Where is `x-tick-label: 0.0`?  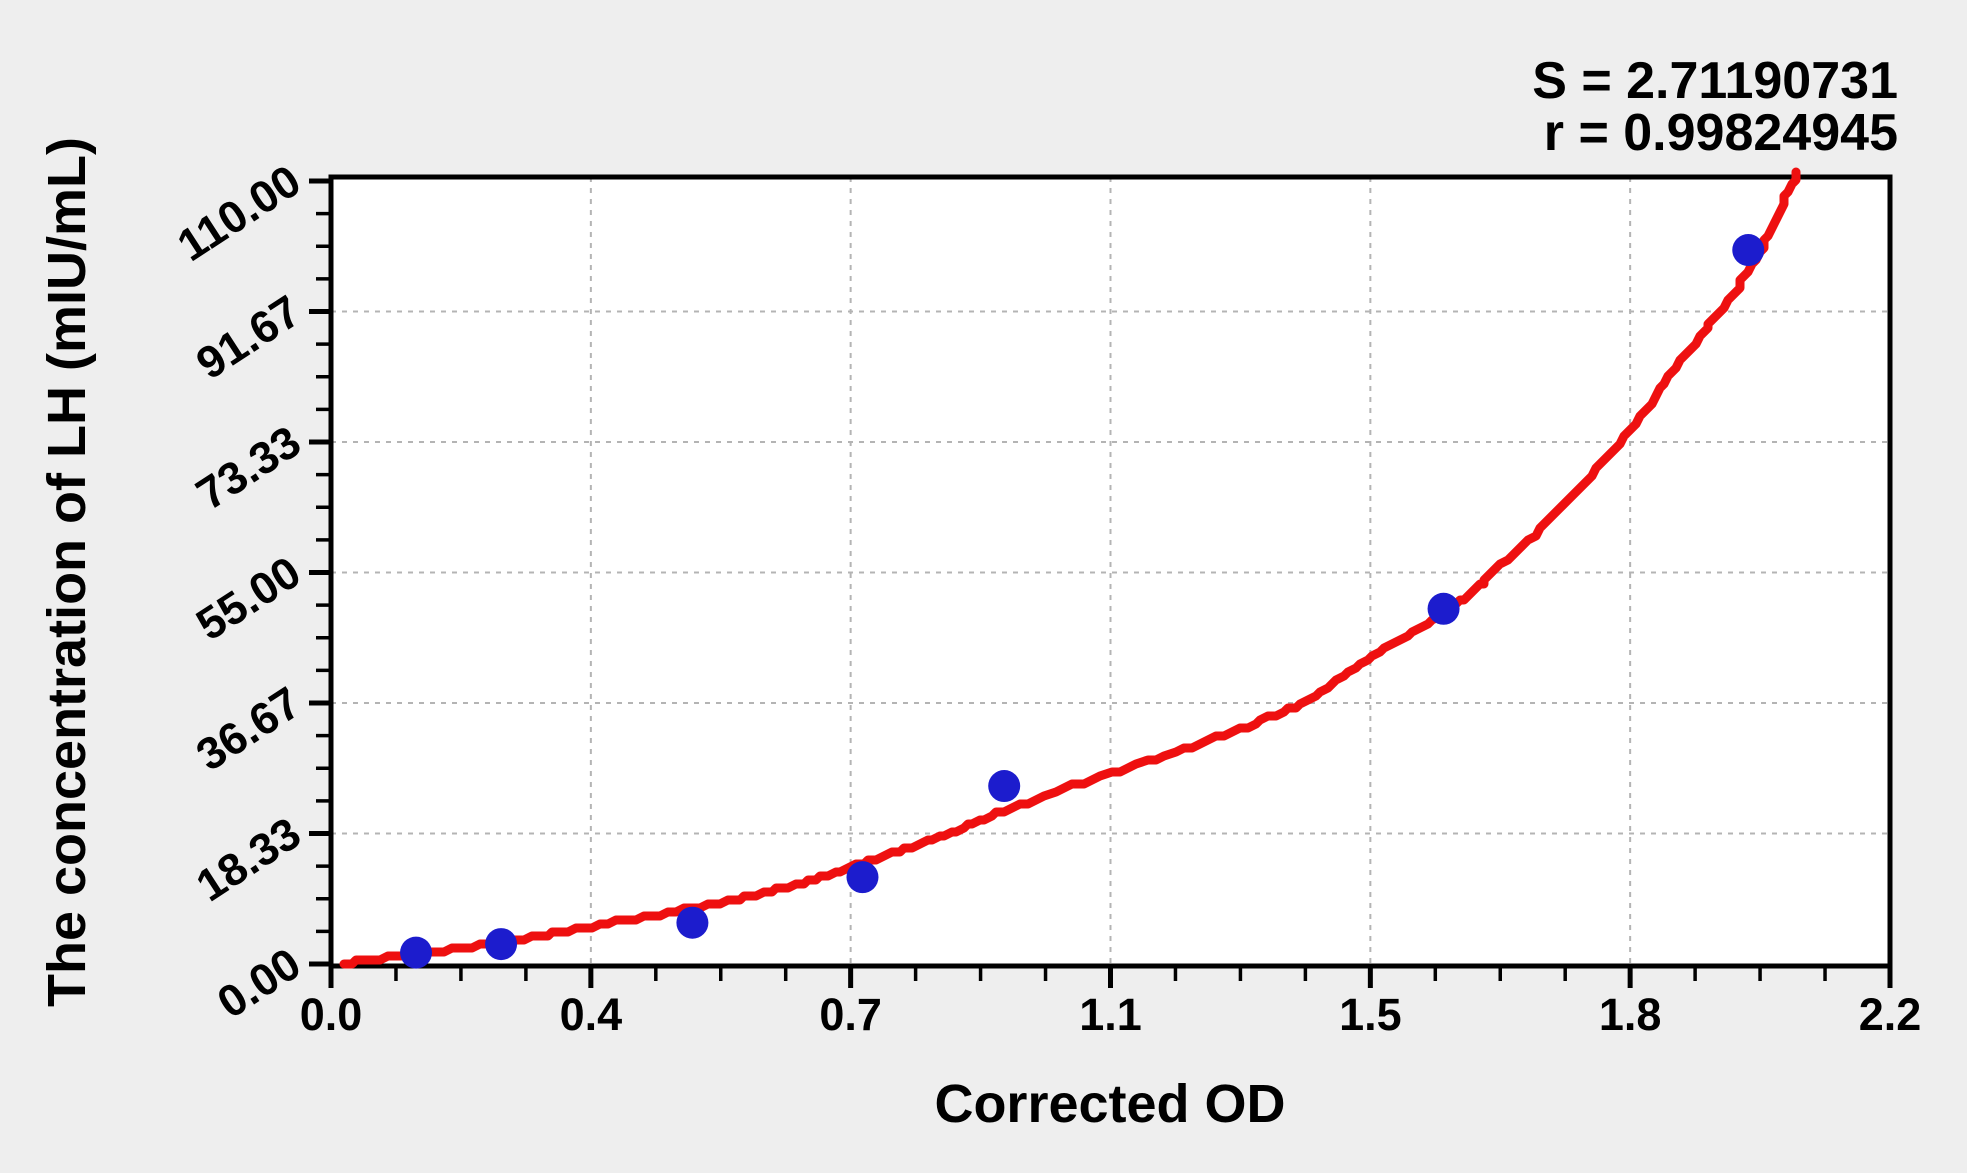 x-tick-label: 0.0 is located at coordinates (331, 1014).